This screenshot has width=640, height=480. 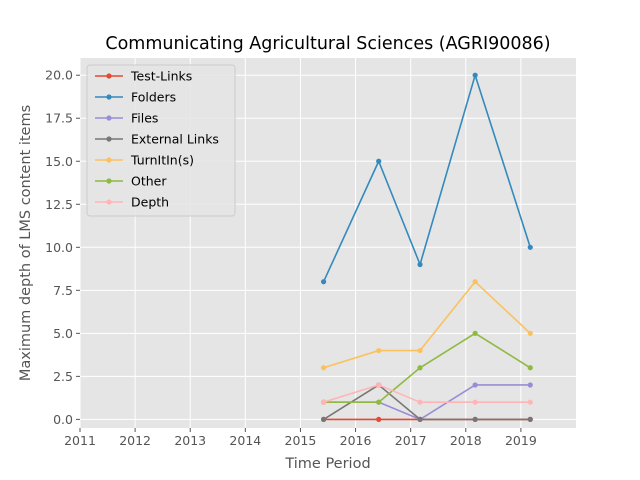 What do you see at coordinates (63, 419) in the screenshot?
I see `y-tick-label: 0.0` at bounding box center [63, 419].